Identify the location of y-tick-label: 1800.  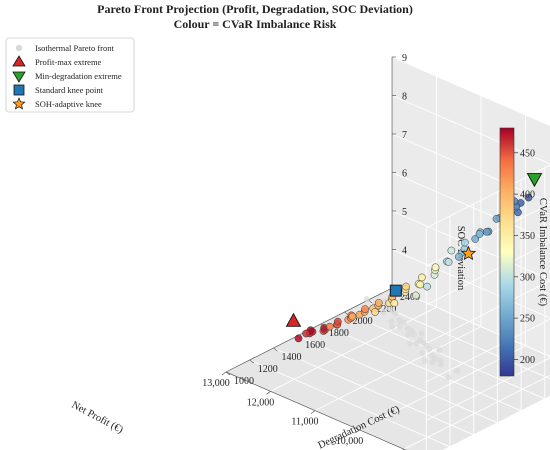
(339, 333).